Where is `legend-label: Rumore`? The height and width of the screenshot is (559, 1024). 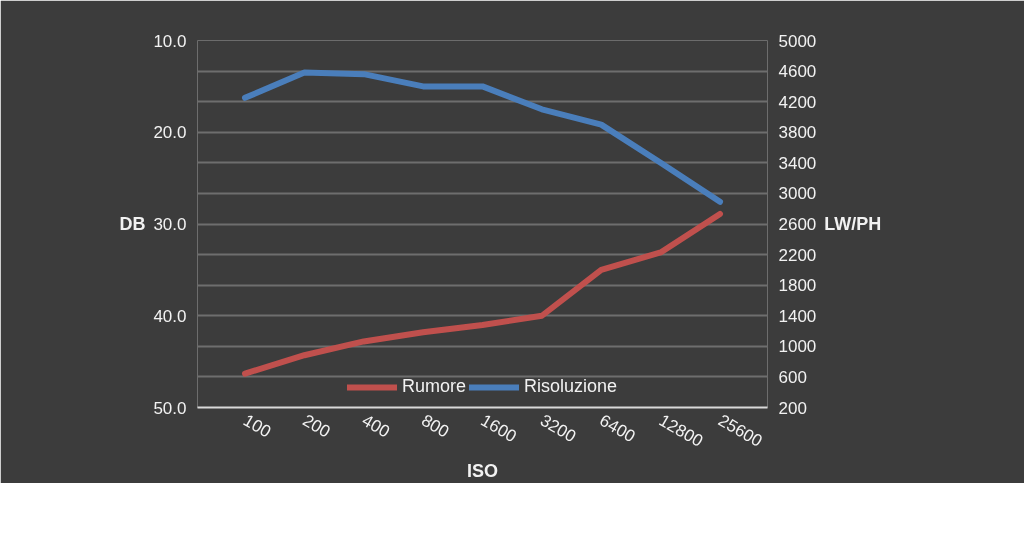
legend-label: Rumore is located at coordinates (433, 386).